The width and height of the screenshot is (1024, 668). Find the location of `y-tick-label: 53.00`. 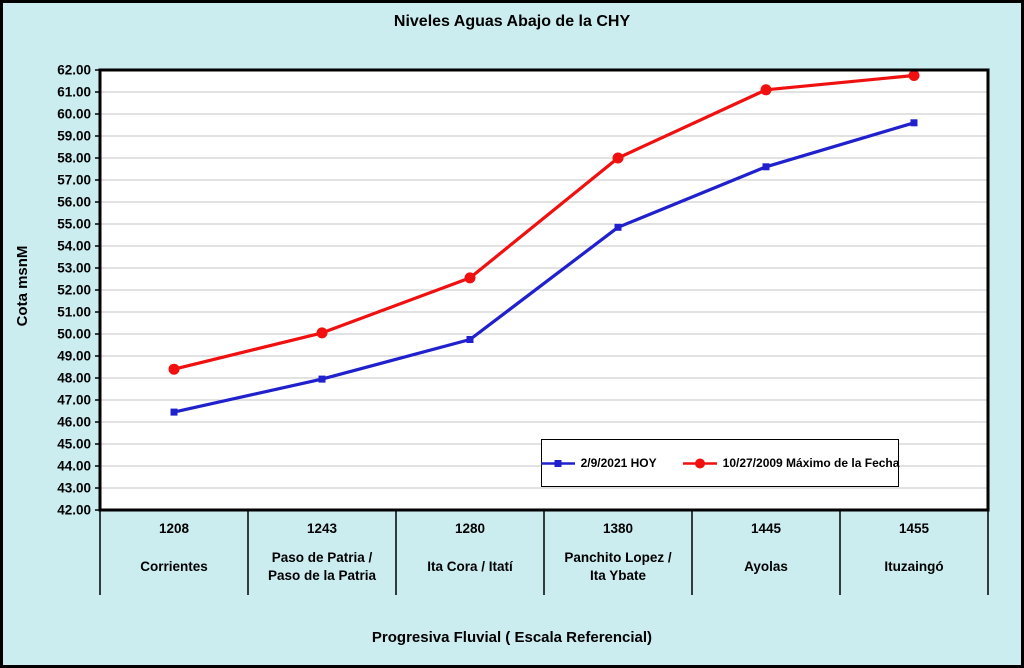

y-tick-label: 53.00 is located at coordinates (74, 268).